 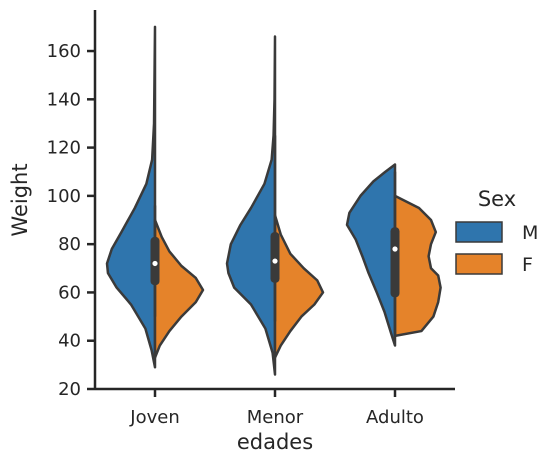 What do you see at coordinates (64, 148) in the screenshot?
I see `y-tick-label: 120` at bounding box center [64, 148].